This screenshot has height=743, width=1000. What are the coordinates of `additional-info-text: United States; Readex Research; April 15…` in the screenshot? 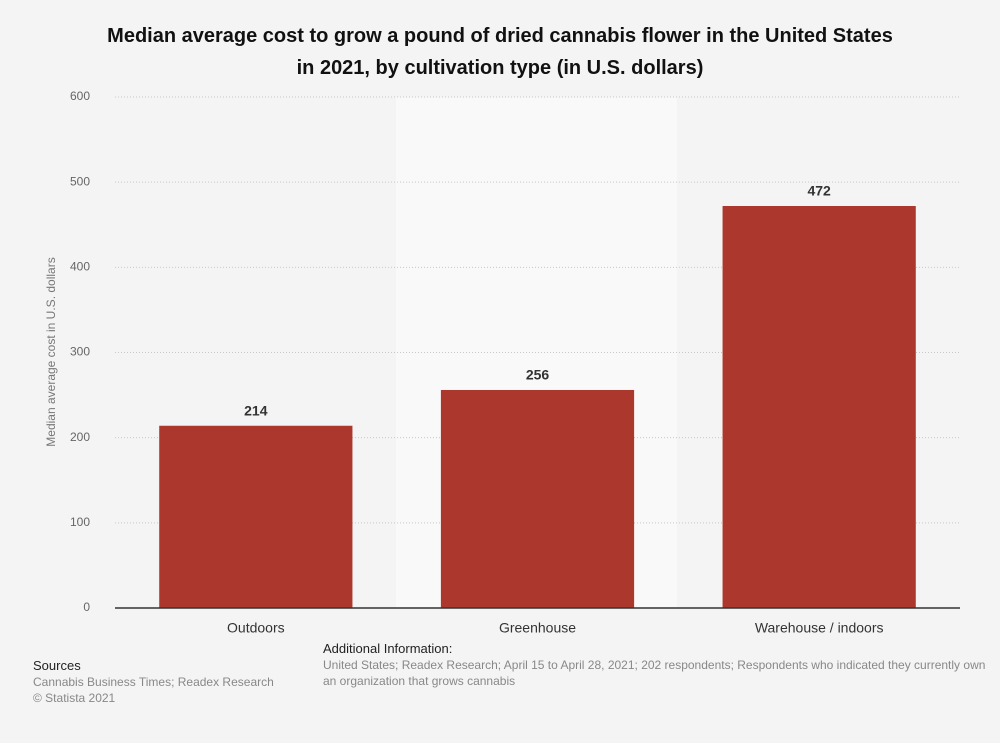 It's located at (654, 673).